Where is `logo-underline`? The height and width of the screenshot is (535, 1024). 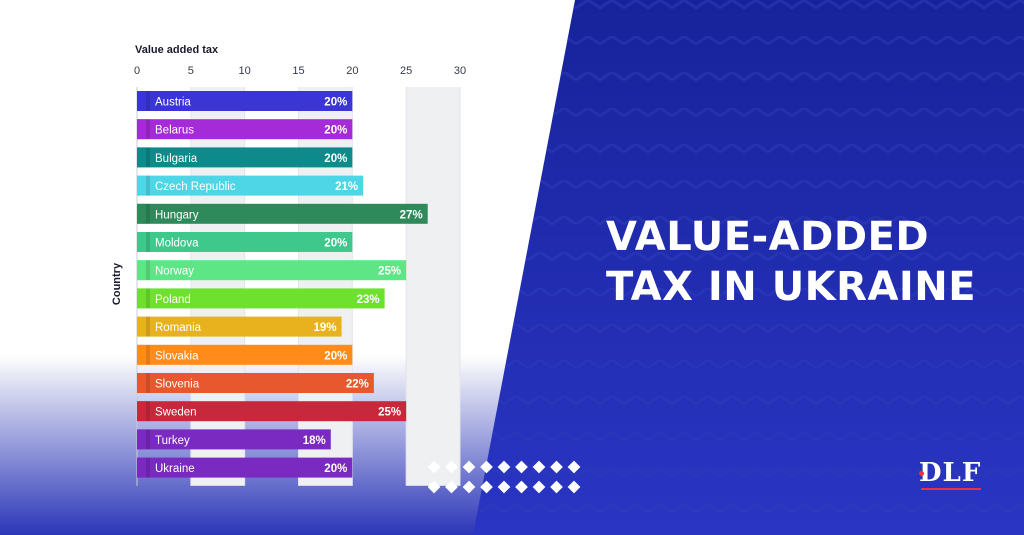
logo-underline is located at coordinates (951, 489).